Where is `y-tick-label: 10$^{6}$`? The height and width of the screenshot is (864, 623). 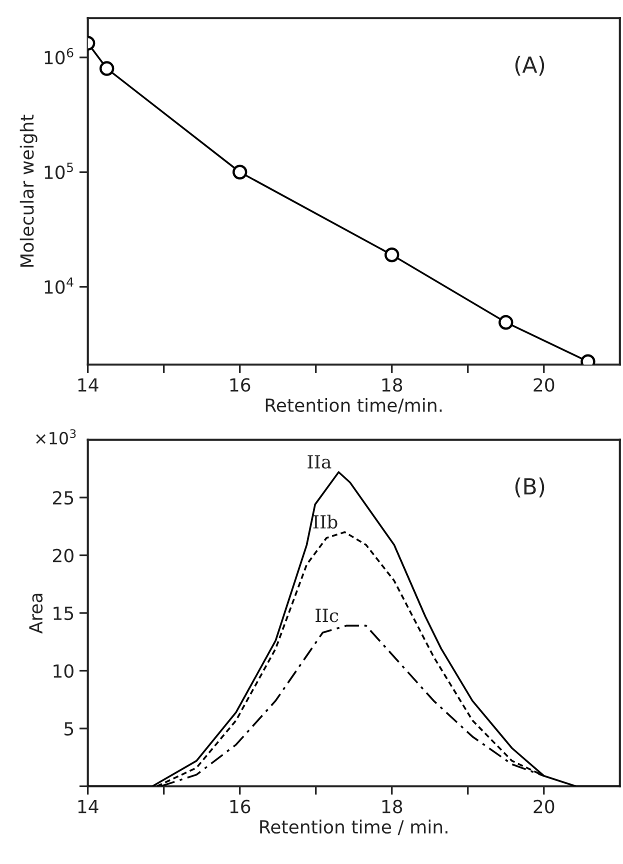
y-tick-label: 10$^{6}$ is located at coordinates (59, 56).